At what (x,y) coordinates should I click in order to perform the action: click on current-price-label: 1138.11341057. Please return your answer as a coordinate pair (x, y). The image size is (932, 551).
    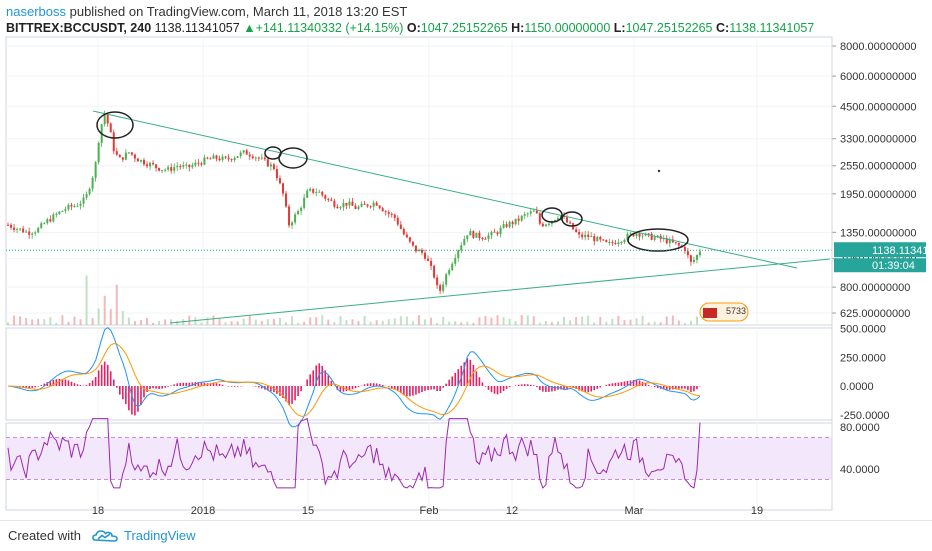
    Looking at the image, I should click on (902, 251).